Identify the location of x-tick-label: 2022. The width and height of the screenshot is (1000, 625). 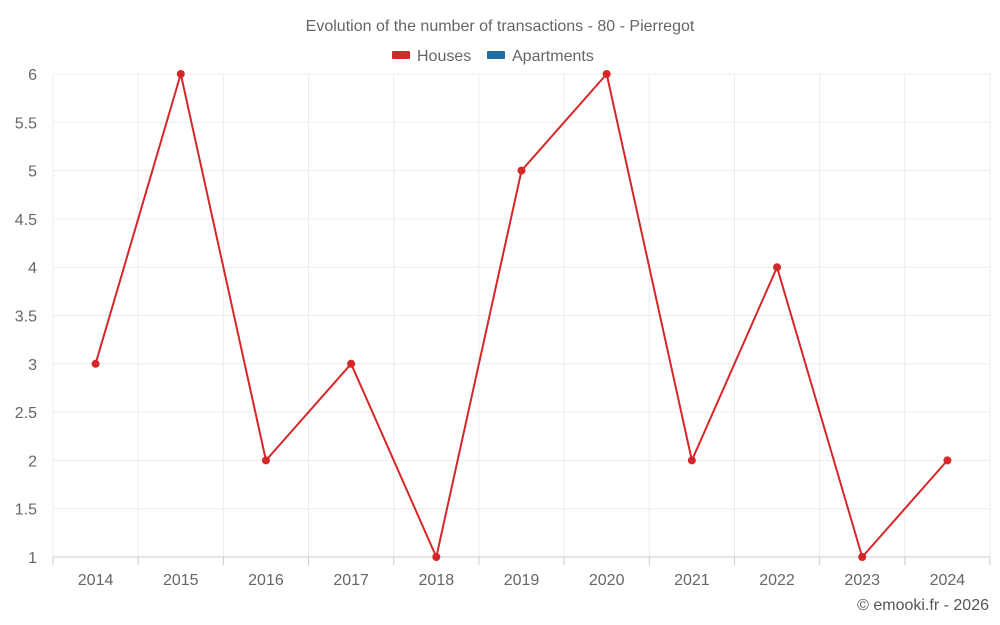
(777, 580).